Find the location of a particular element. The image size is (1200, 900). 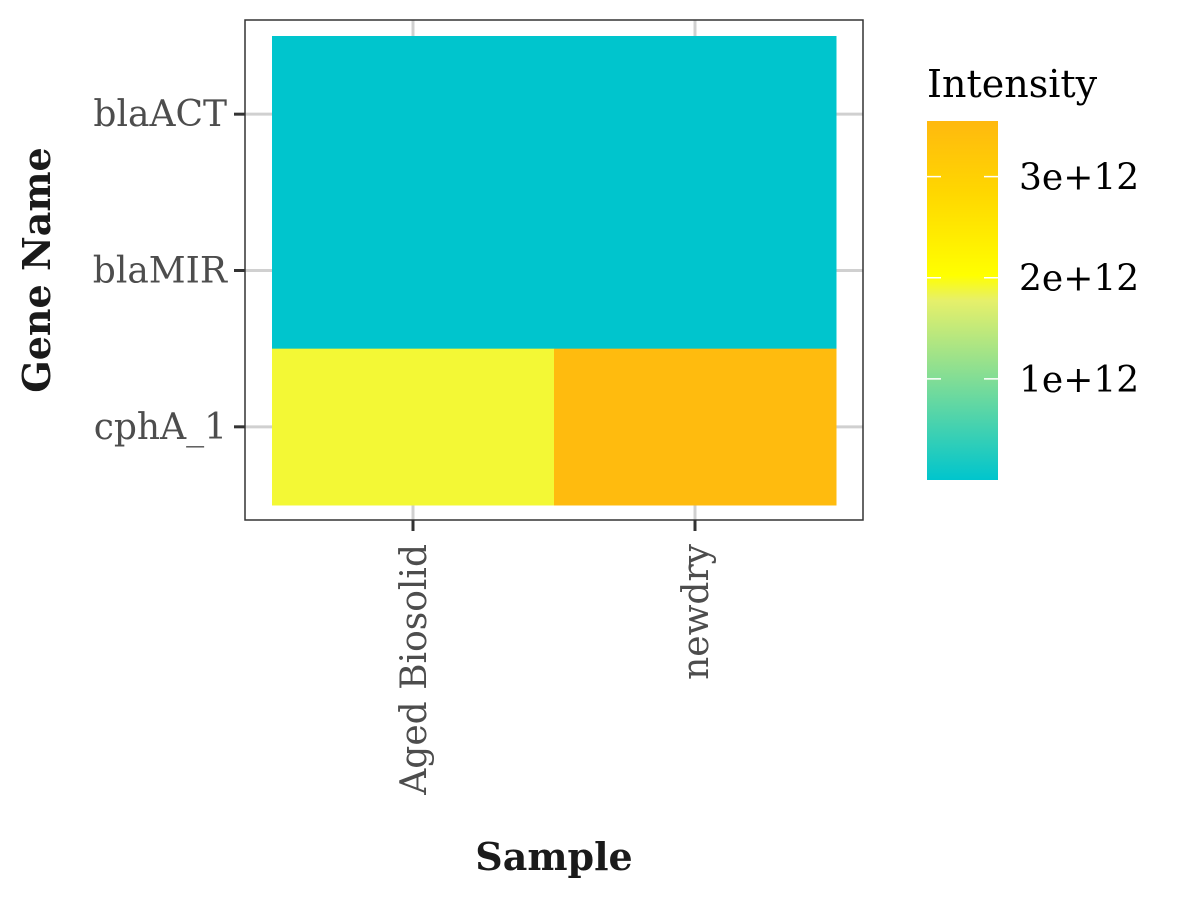

y-axis-ticks: blaACT blaMIR cphA_1 is located at coordinates (169, 271).